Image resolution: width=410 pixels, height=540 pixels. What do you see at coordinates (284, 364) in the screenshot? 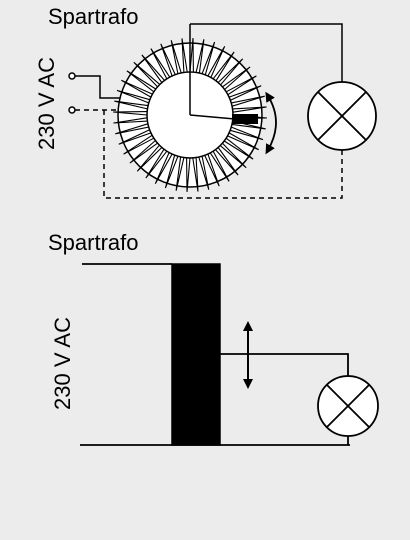
I see `tap-wire` at bounding box center [284, 364].